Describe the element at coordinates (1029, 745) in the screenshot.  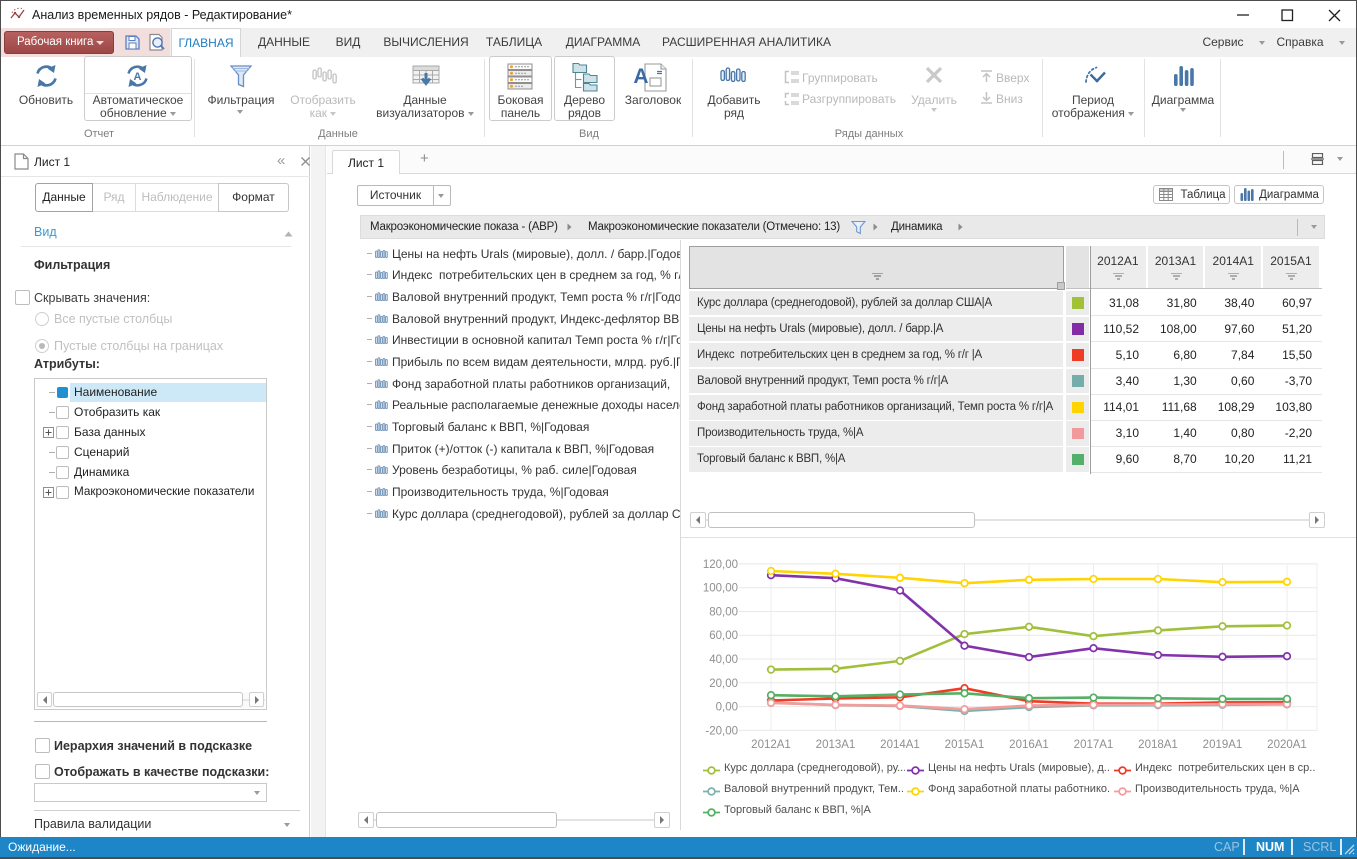
I see `svg-text: 2016A1` at that location.